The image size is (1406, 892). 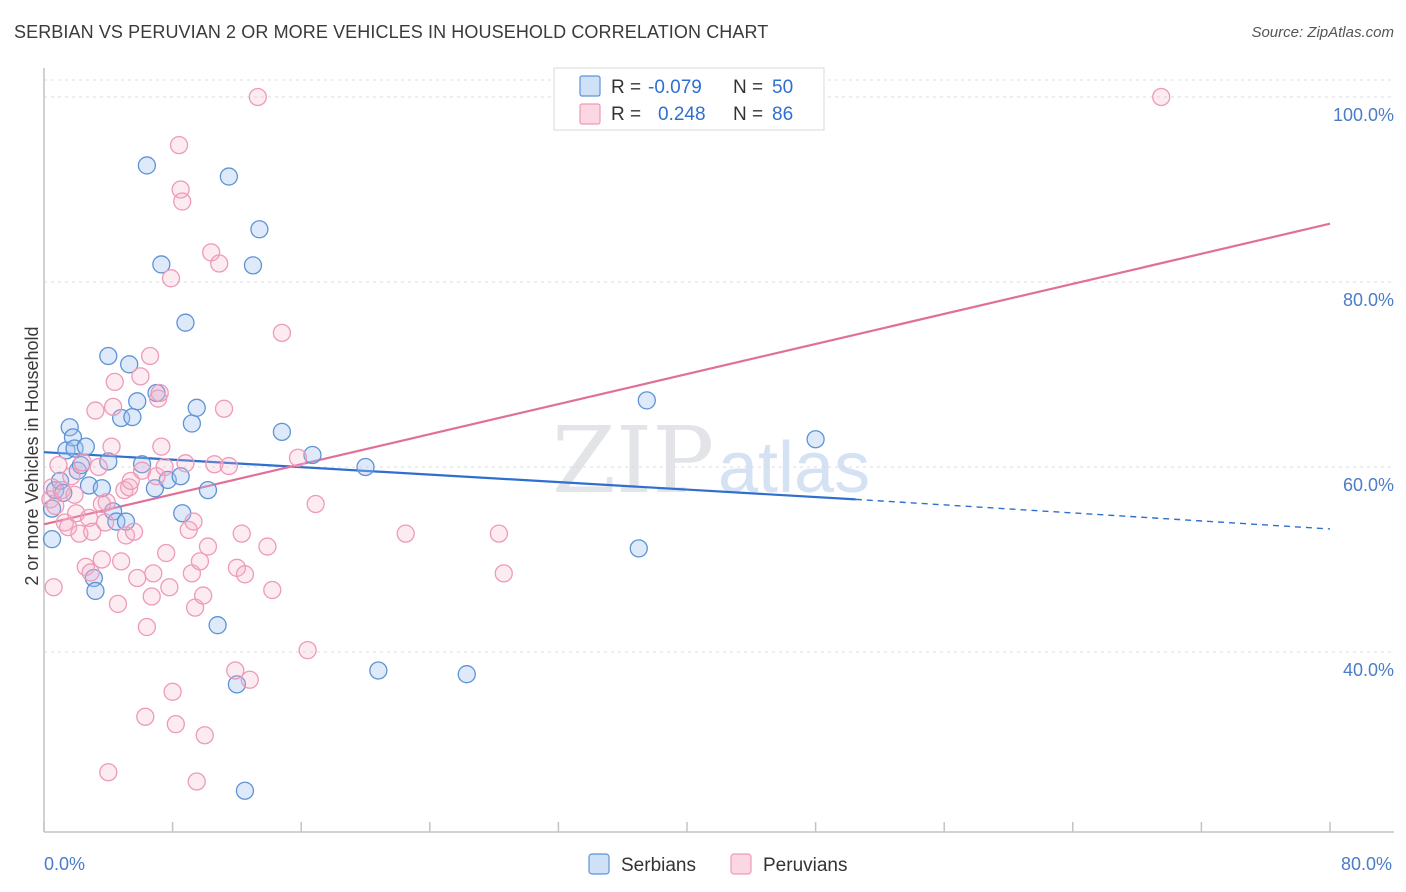 What do you see at coordinates (689, 99) in the screenshot?
I see `correlation-legend: R = -0.079 N = 50 R = 0.248 N = 86` at bounding box center [689, 99].